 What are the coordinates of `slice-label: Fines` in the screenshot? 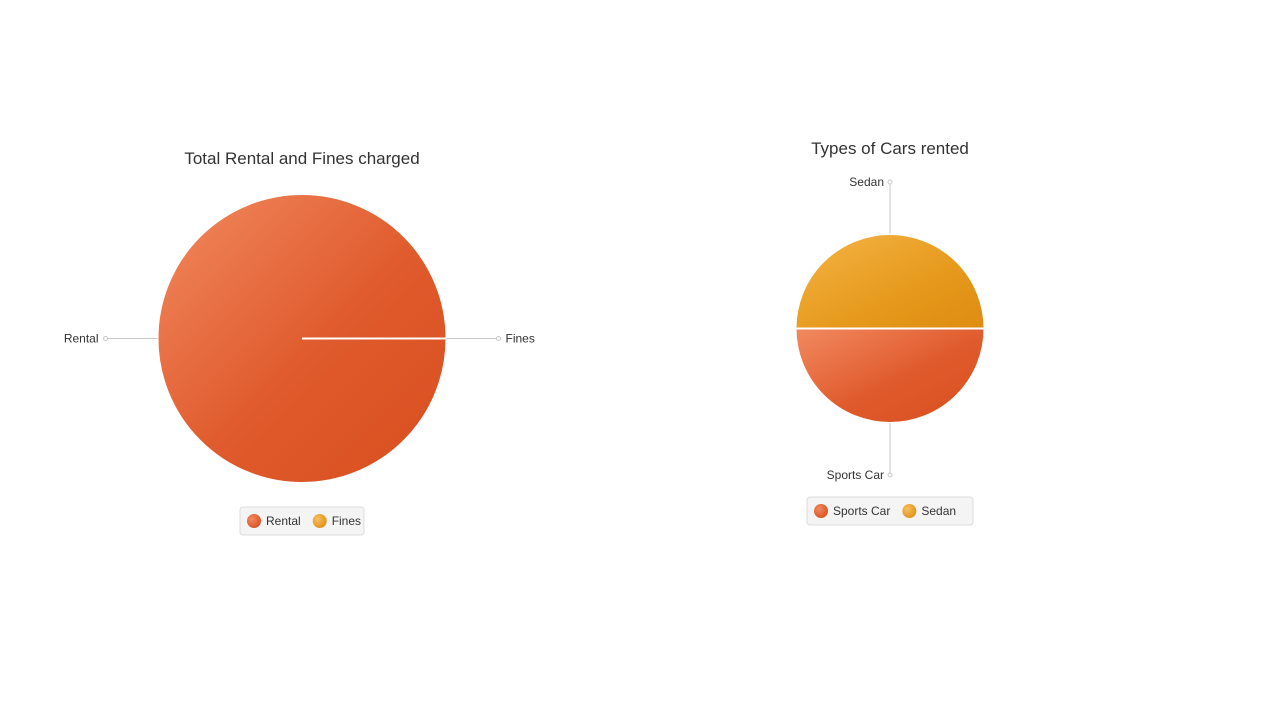 It's located at (520, 339).